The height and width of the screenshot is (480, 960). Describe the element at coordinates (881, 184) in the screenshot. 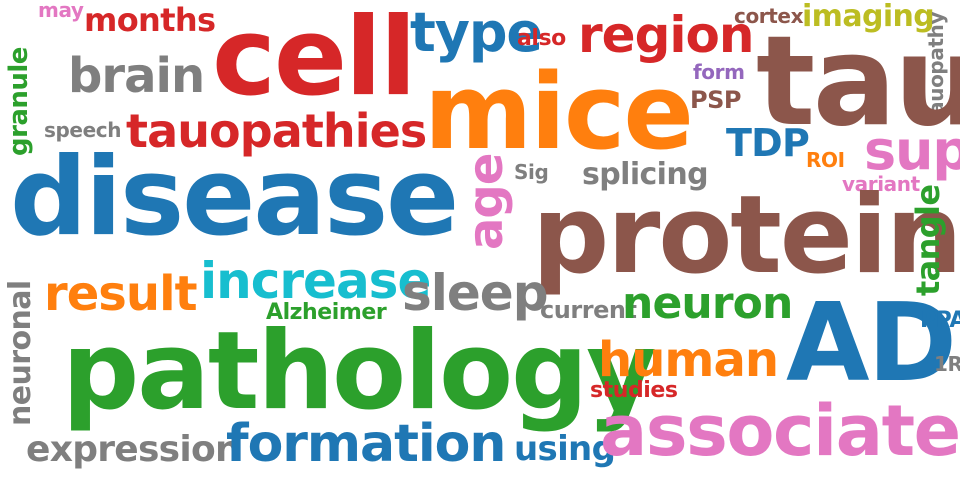

I see `word-variant: variant` at that location.